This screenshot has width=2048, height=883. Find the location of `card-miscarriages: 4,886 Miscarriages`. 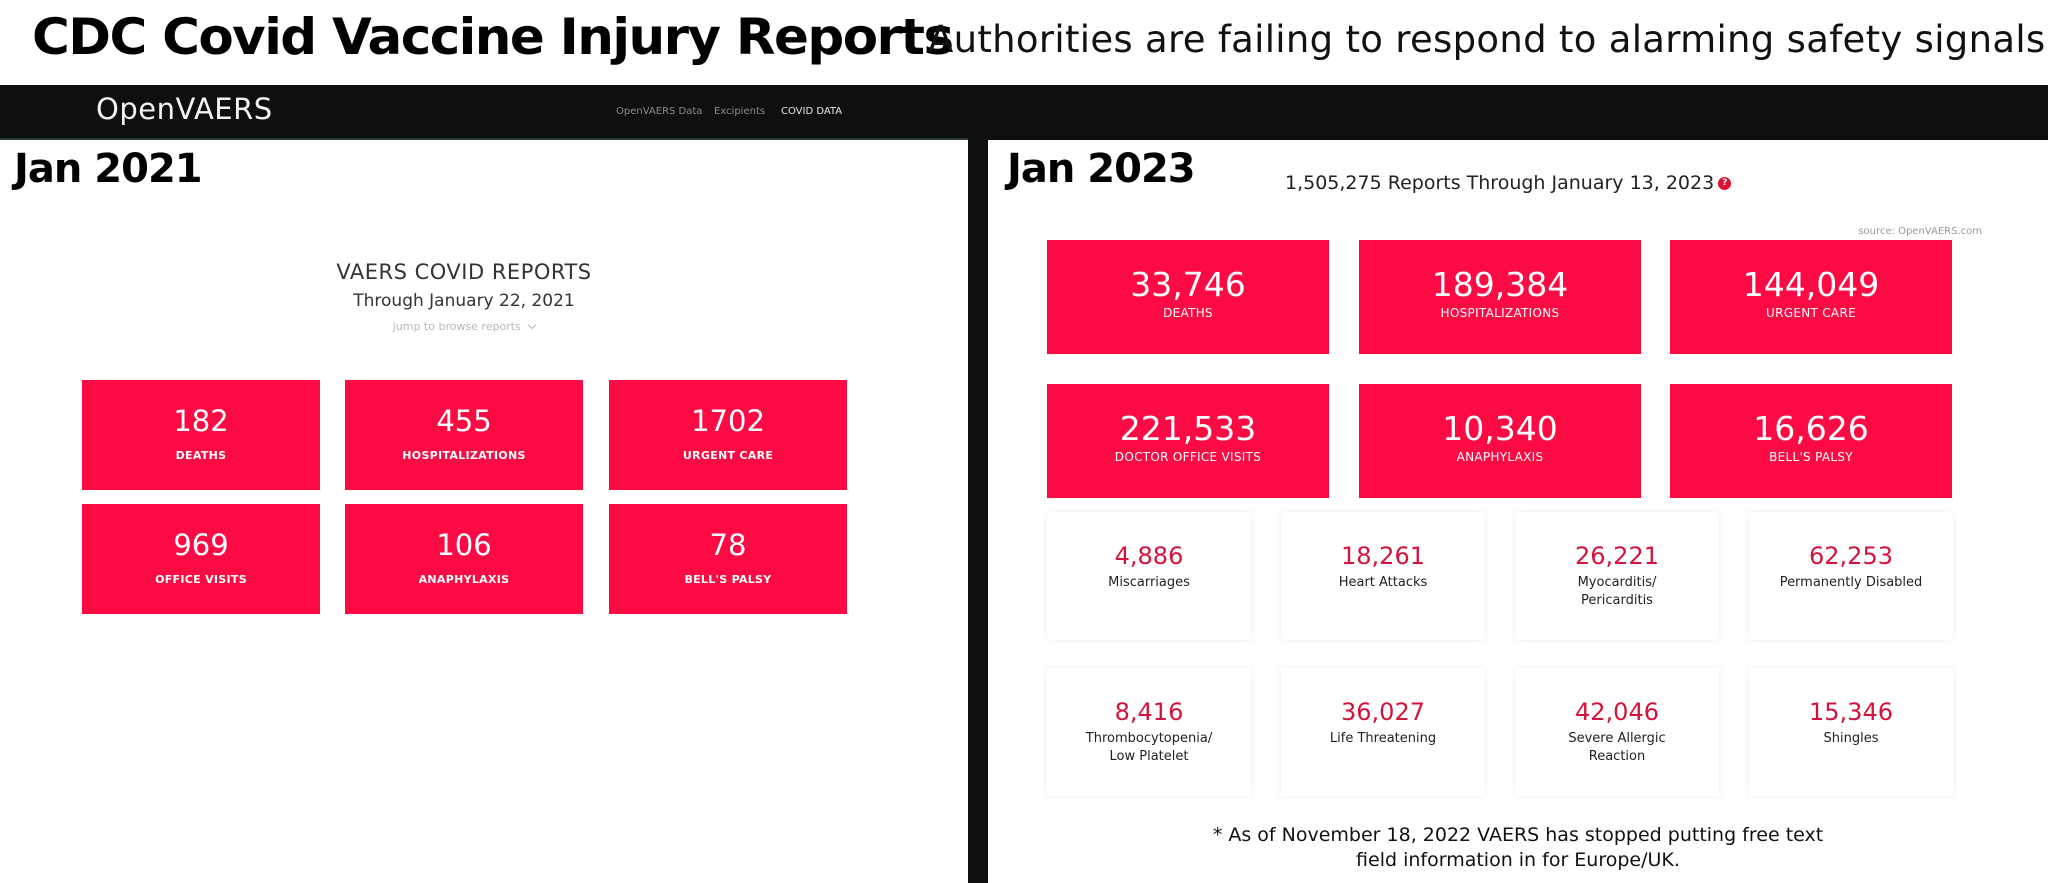

card-miscarriages: 4,886 Miscarriages is located at coordinates (1149, 576).